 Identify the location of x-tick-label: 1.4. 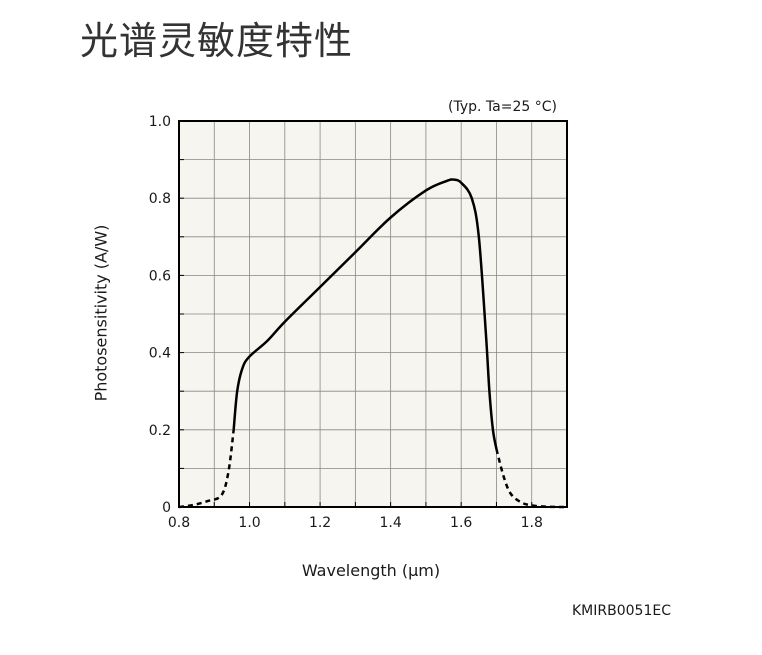
(391, 523).